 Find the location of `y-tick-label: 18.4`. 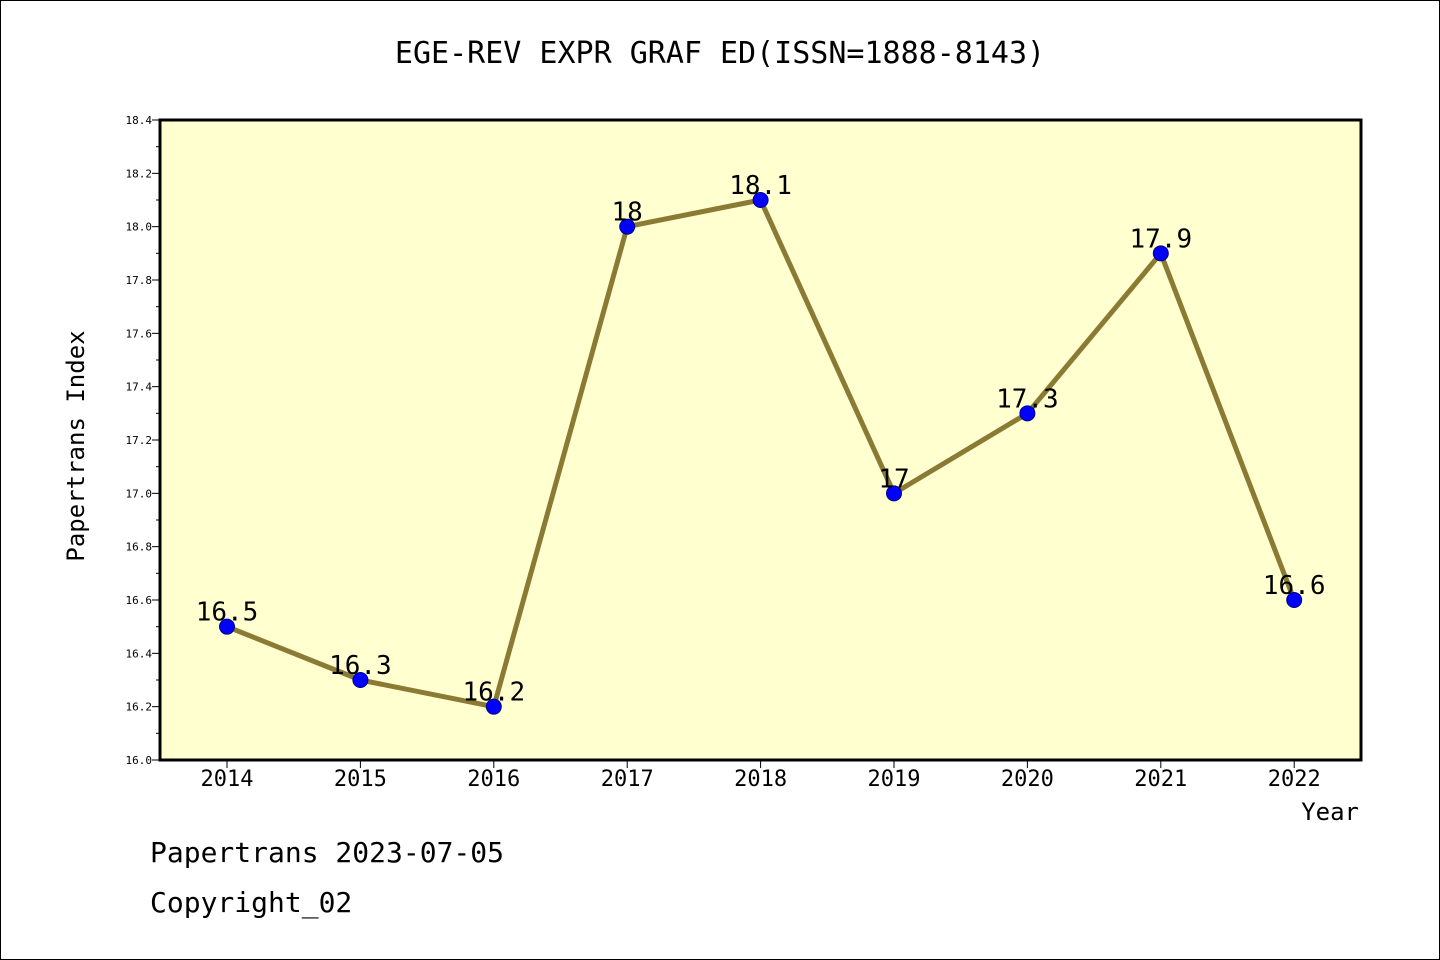

y-tick-label: 18.4 is located at coordinates (139, 120).